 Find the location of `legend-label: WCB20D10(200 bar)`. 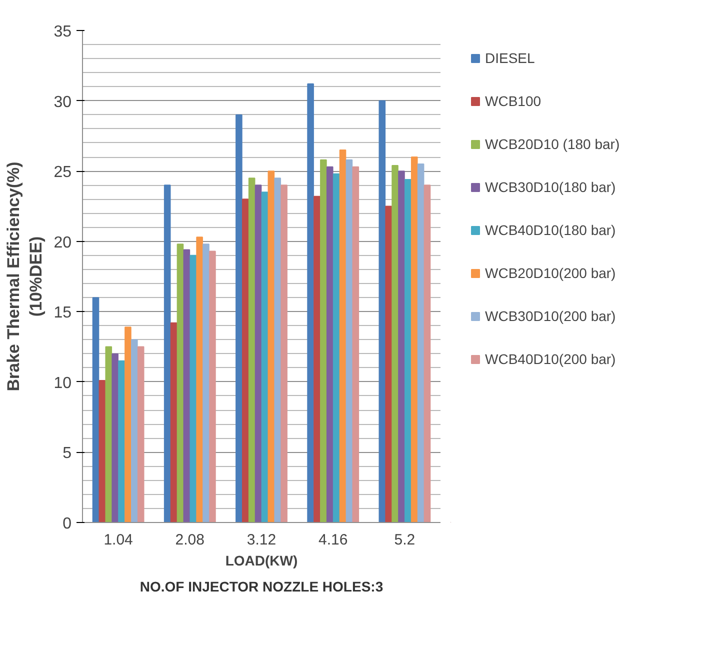

legend-label: WCB20D10(200 bar) is located at coordinates (550, 273).